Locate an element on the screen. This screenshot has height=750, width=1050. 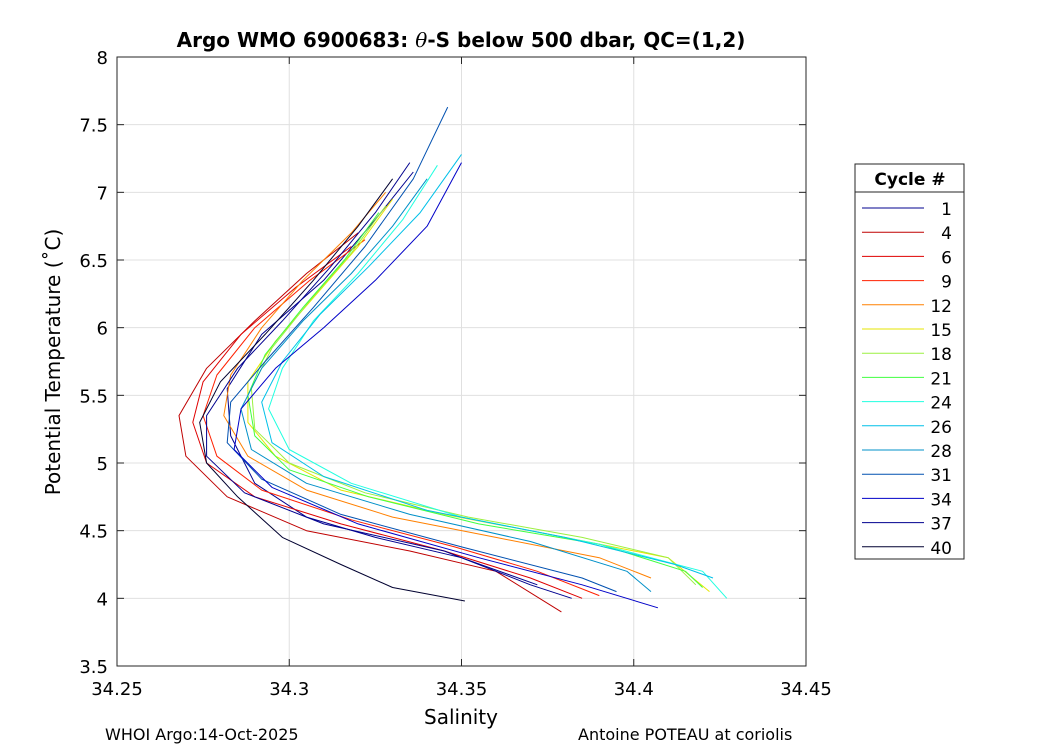
legend-label-cycle-34: 34 is located at coordinates (941, 500).